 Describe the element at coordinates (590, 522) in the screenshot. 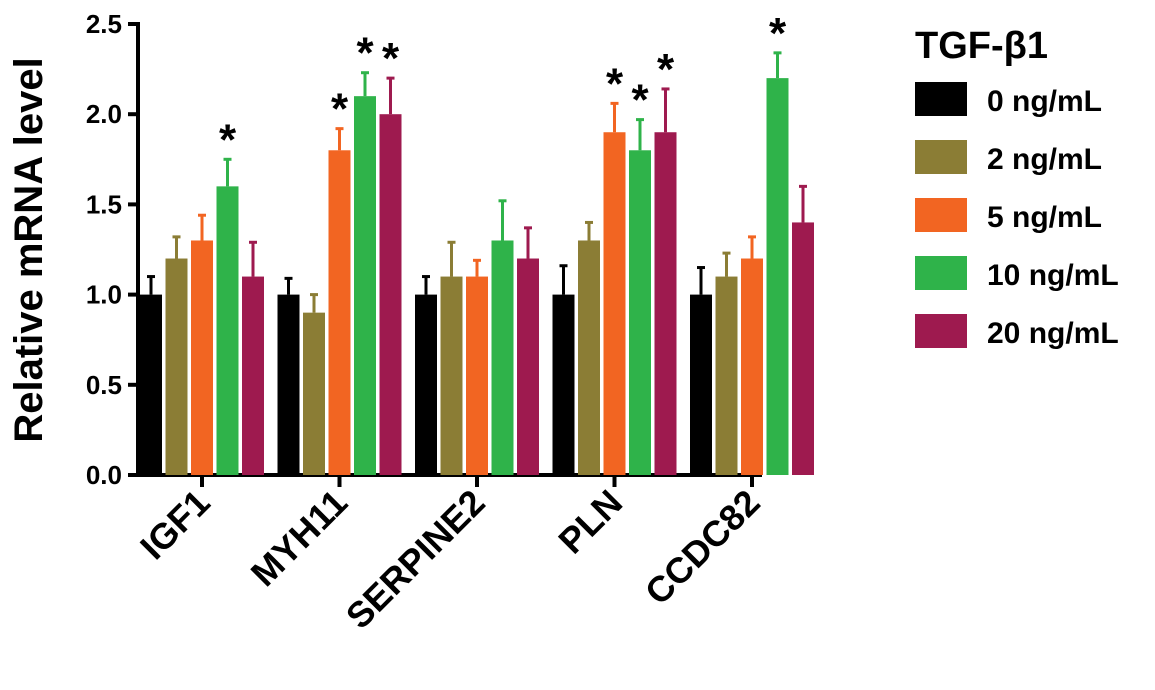

I see `x-tick-label: PLN` at that location.